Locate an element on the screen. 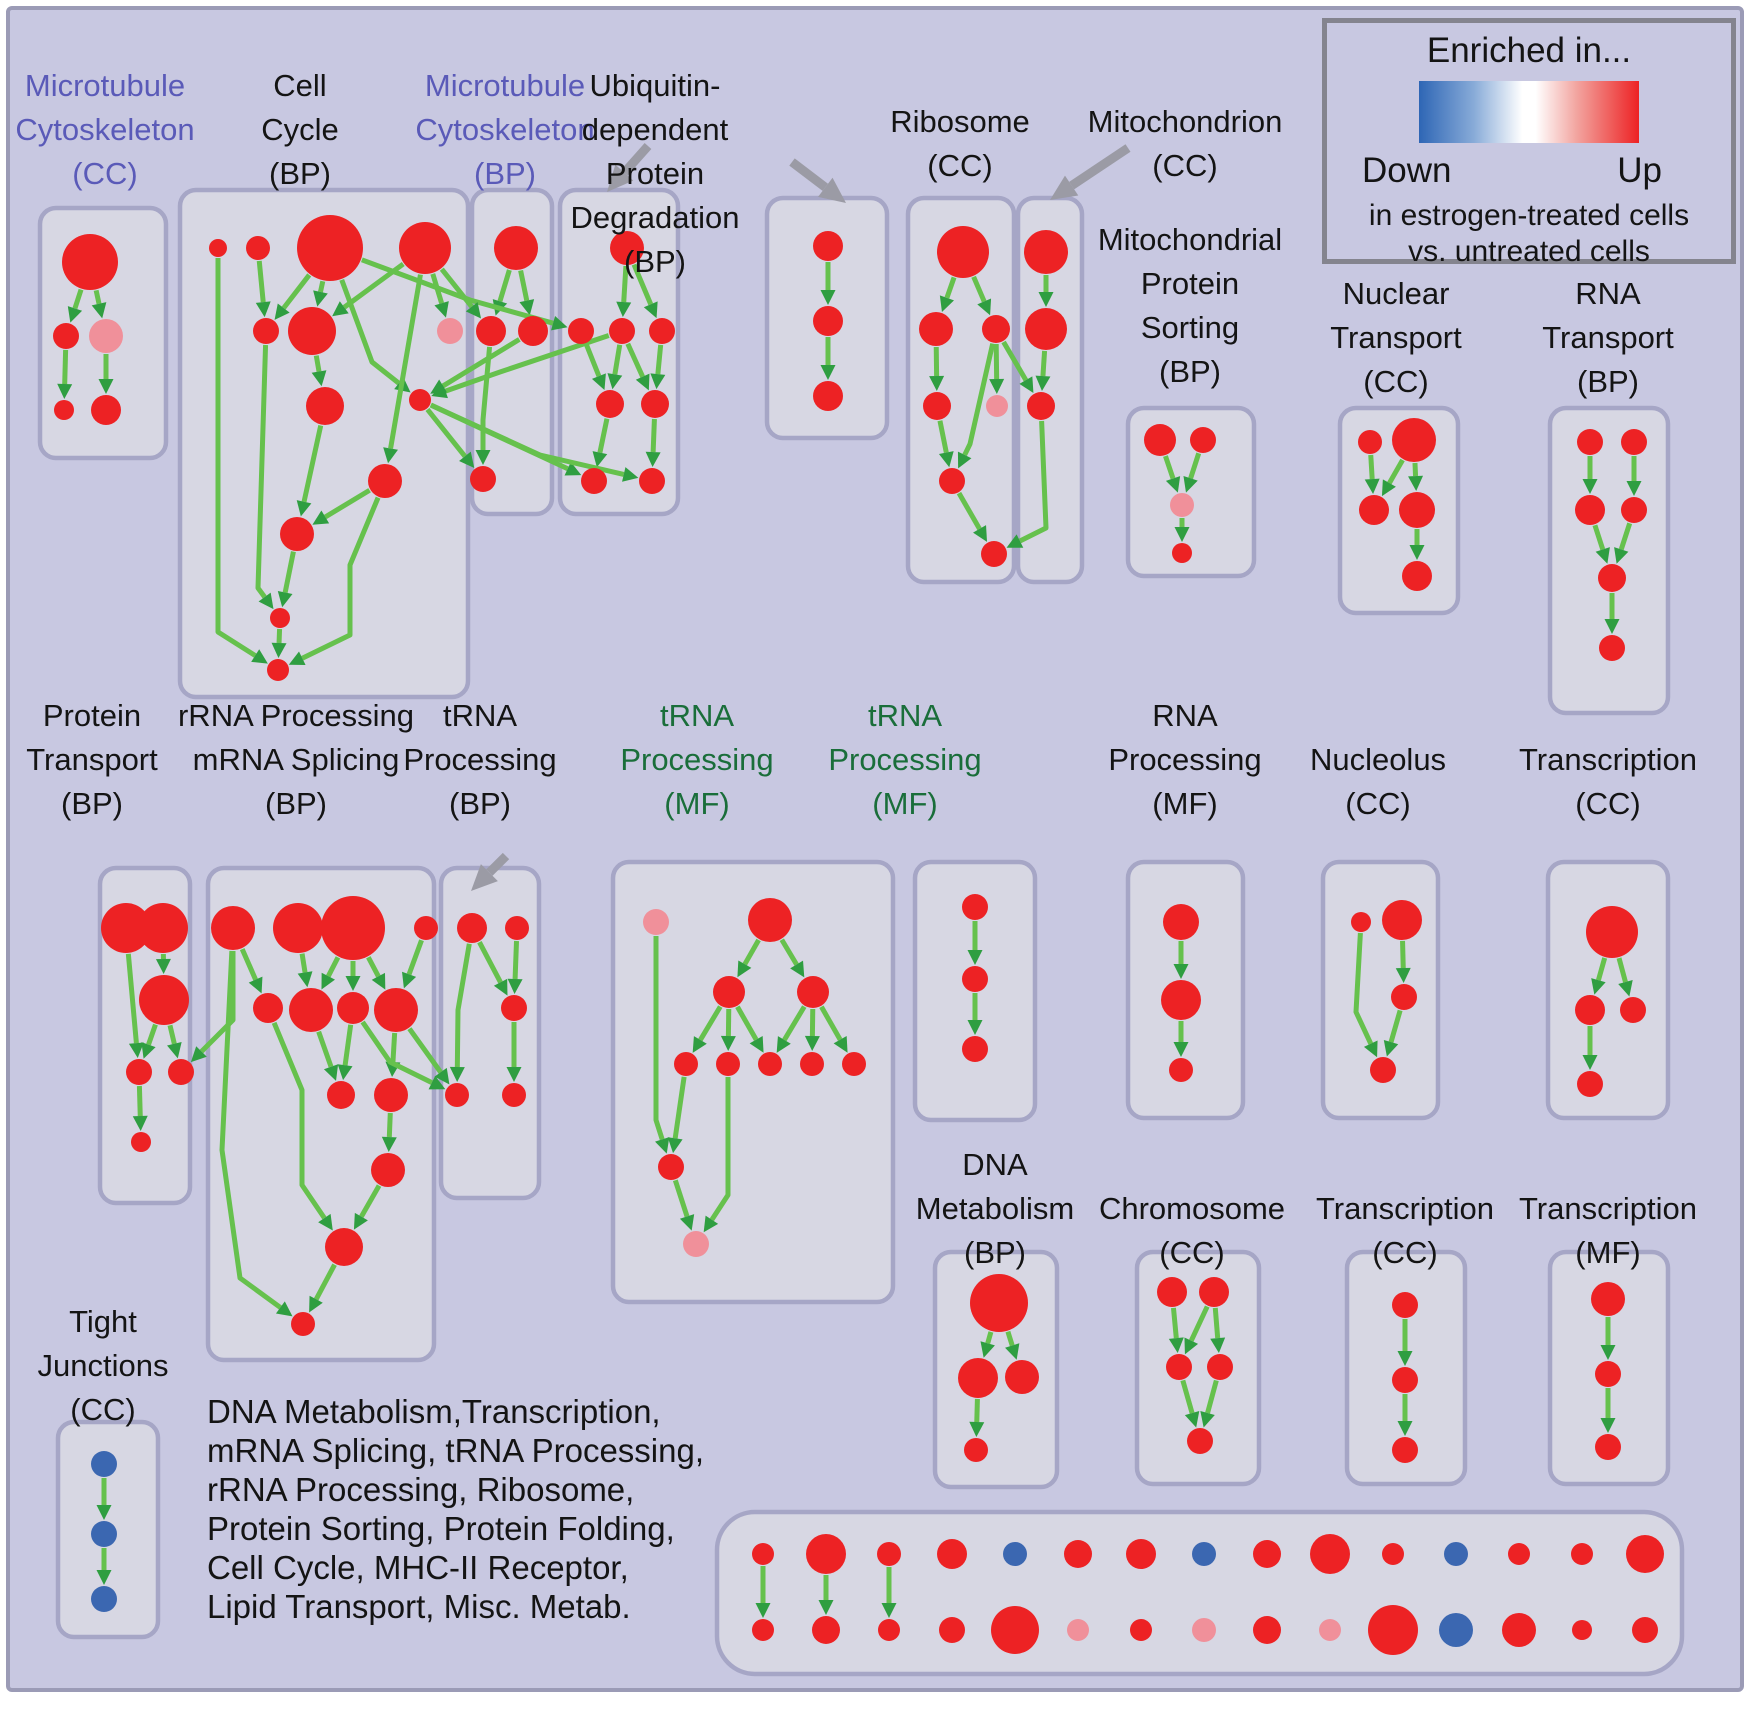  node-chromosome-t1 is located at coordinates (1172, 1292).